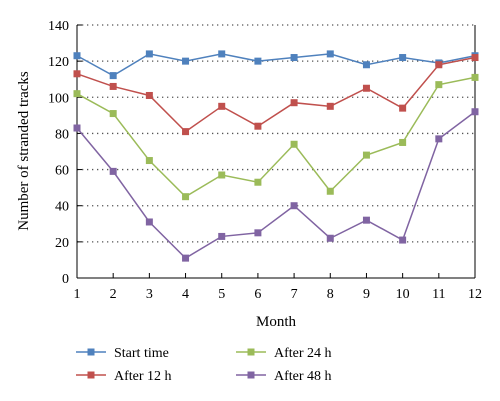 The image size is (500, 401). Describe the element at coordinates (366, 294) in the screenshot. I see `x-tick-label: 9` at that location.